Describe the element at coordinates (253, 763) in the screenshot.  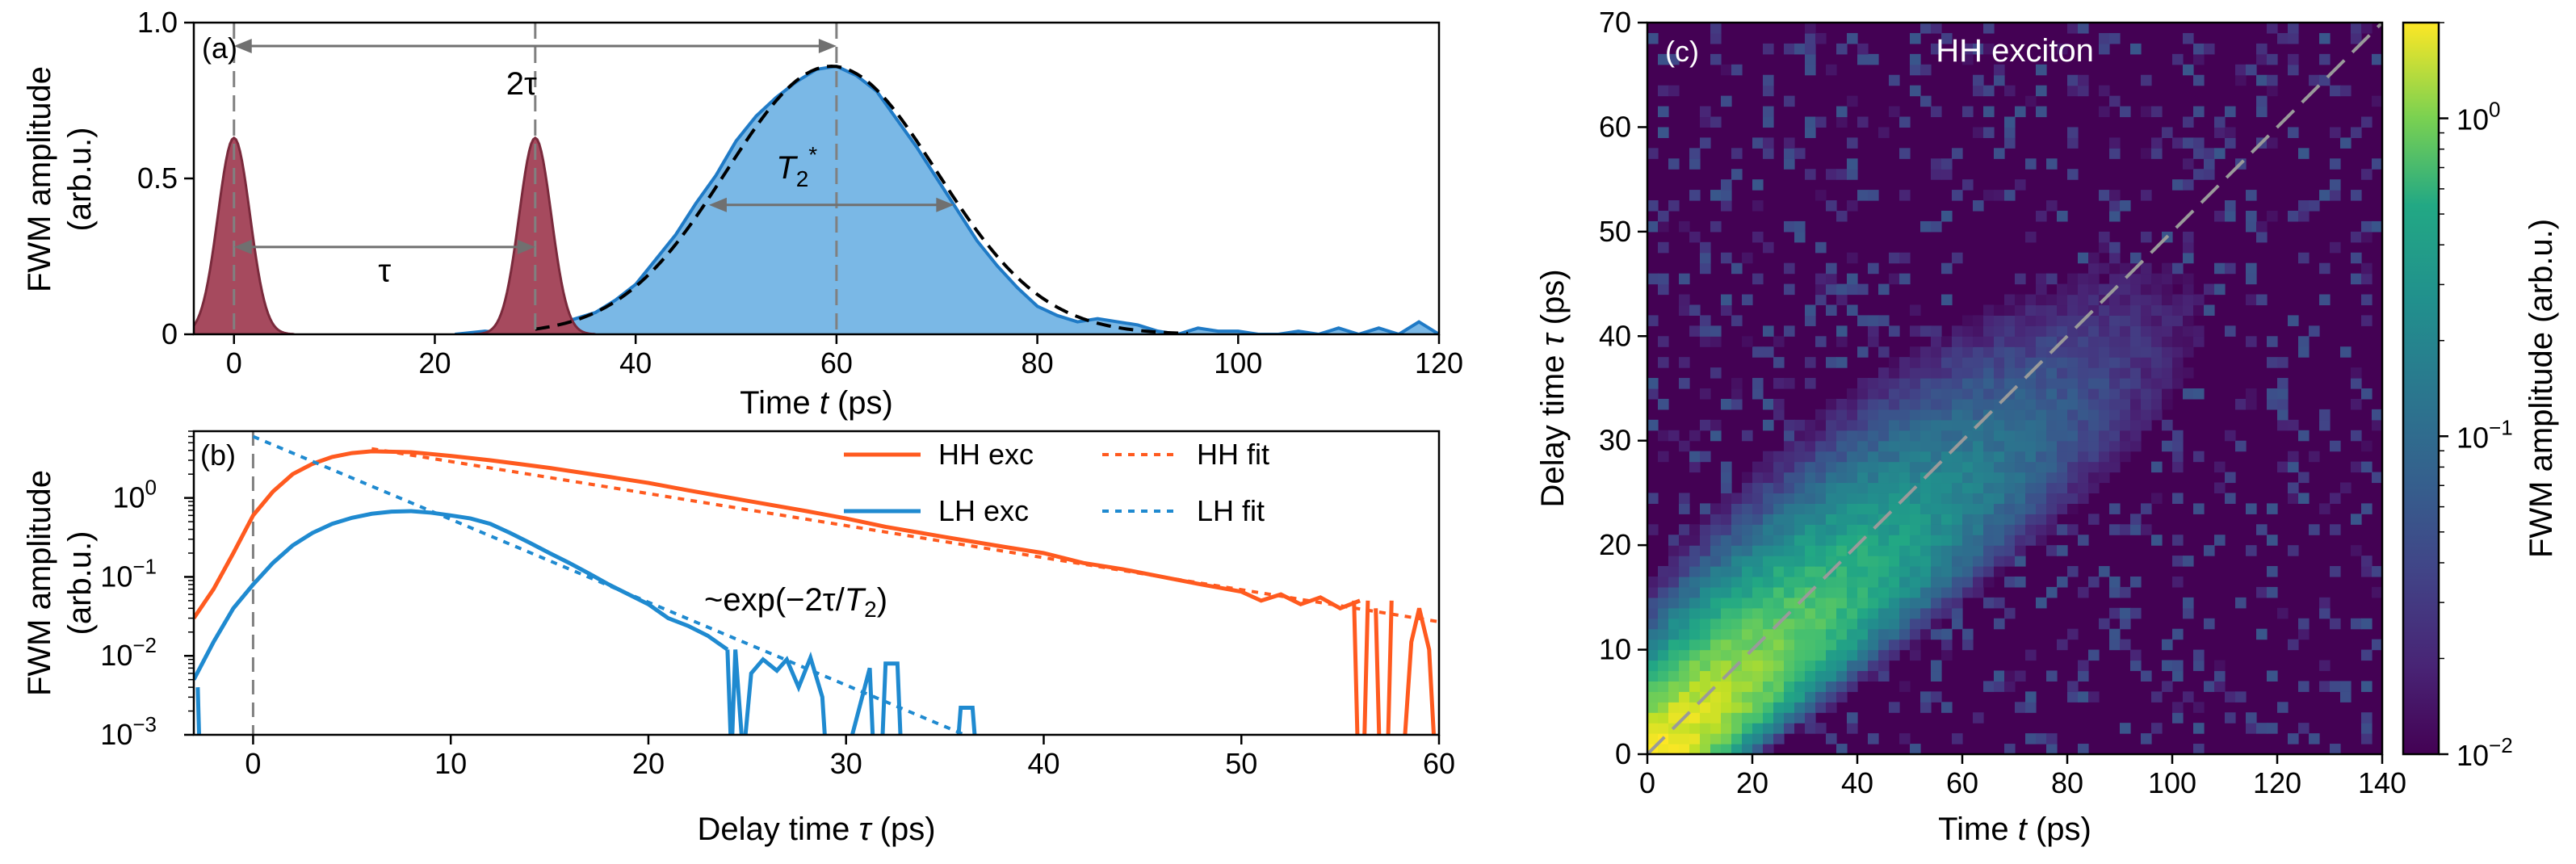
I see `x-tick-label: 0` at that location.